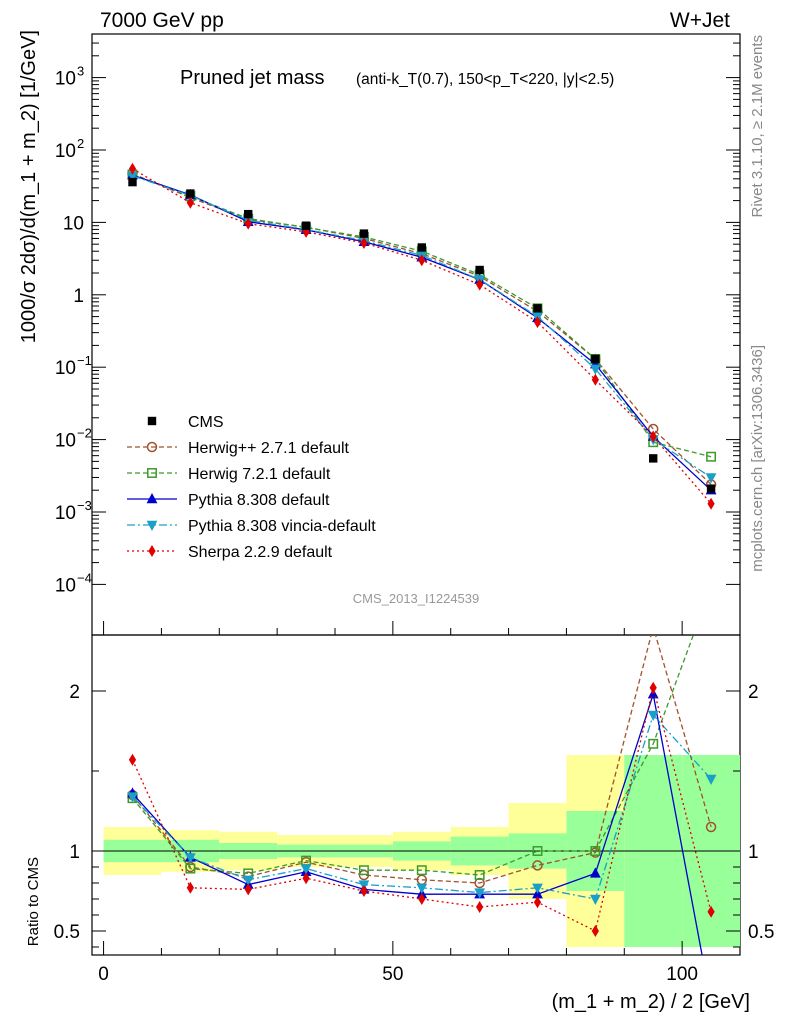 The image size is (786, 1024). Describe the element at coordinates (78, 296) in the screenshot. I see `y-tick-label: 1` at that location.